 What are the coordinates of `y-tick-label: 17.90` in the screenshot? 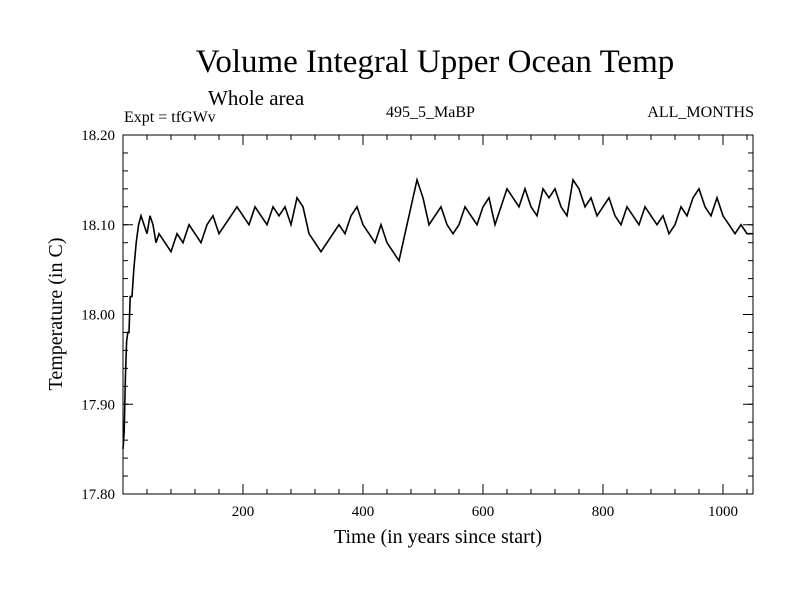 It's located at (98, 405).